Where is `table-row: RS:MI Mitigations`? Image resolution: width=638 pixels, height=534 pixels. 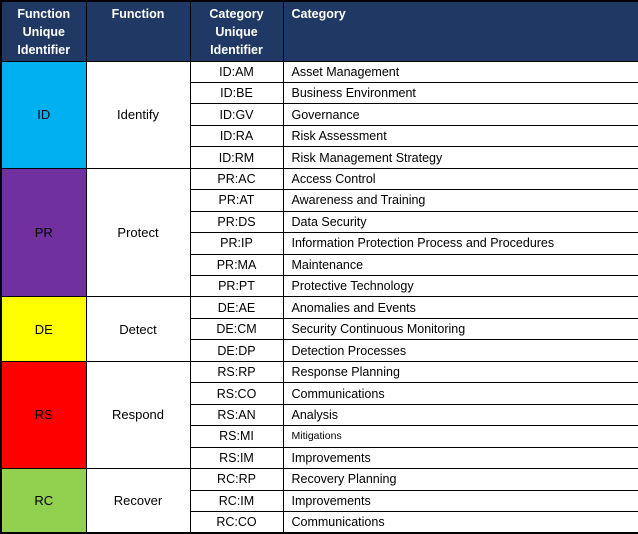 table-row: RS:MI Mitigations is located at coordinates (319, 436).